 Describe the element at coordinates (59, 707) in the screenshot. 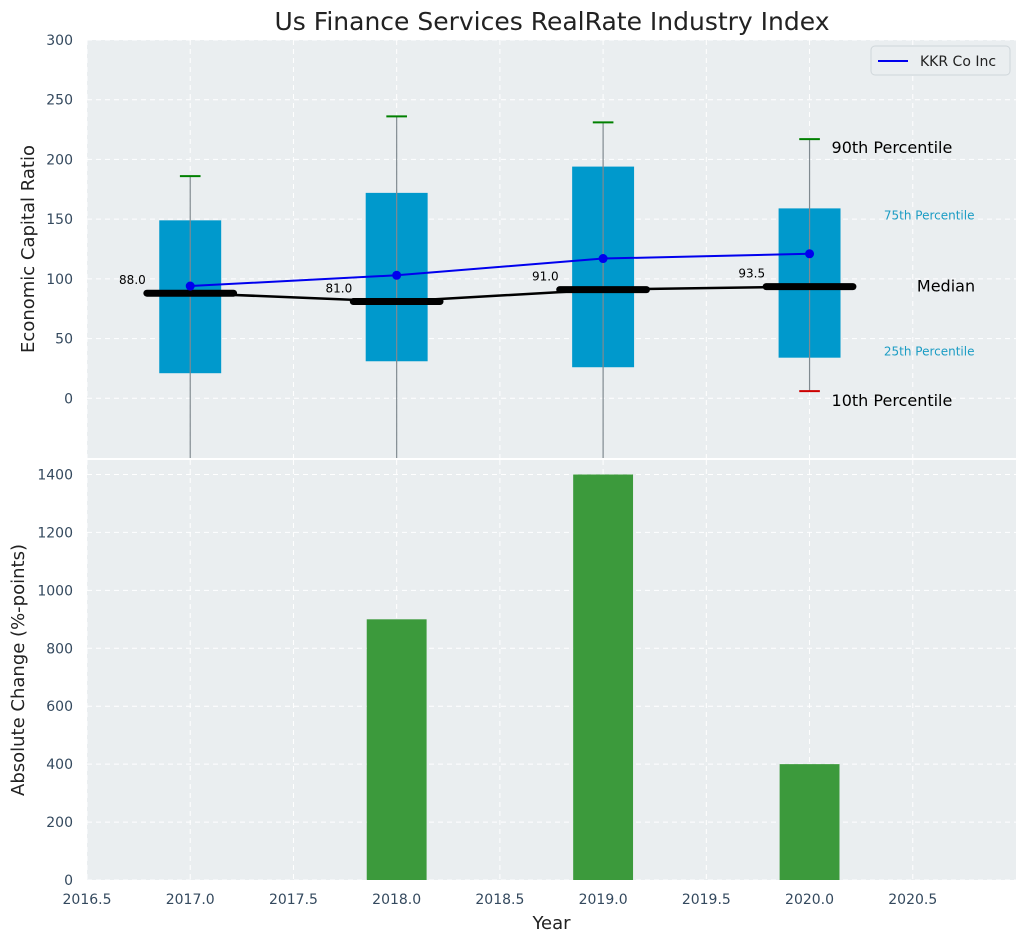

I see `bottom-y-tick-label: 600` at that location.